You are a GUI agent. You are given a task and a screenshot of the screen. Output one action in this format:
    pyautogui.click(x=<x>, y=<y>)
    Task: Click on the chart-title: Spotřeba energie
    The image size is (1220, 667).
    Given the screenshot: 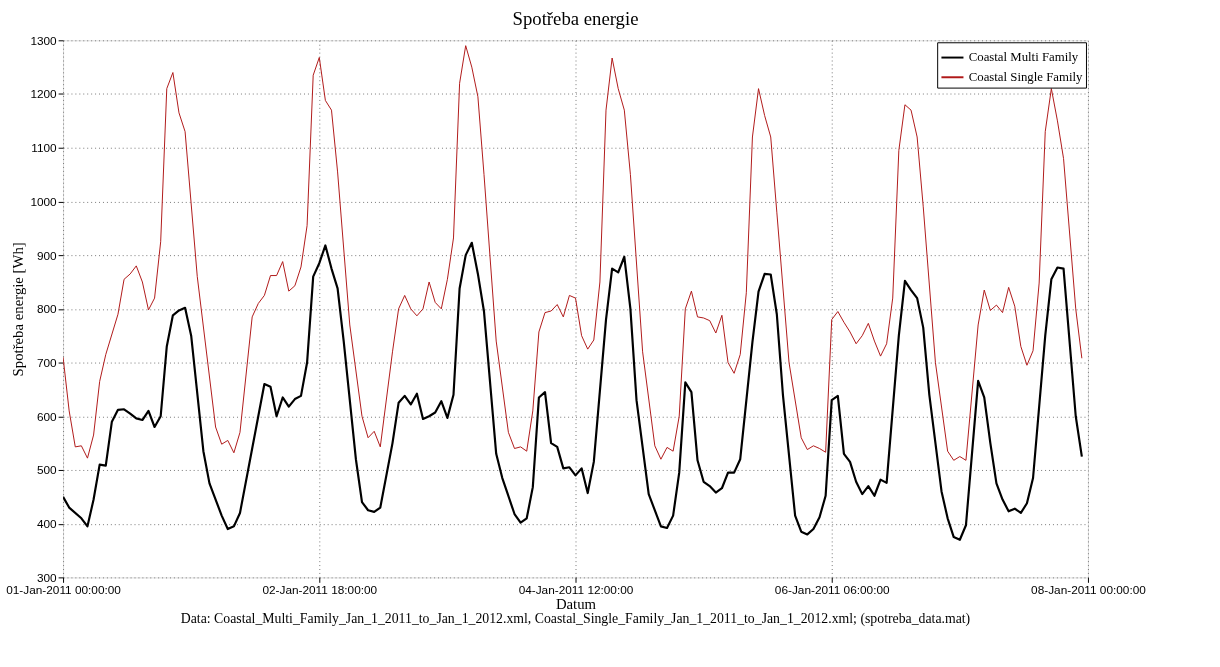 What is the action you would take?
    pyautogui.click(x=575, y=18)
    